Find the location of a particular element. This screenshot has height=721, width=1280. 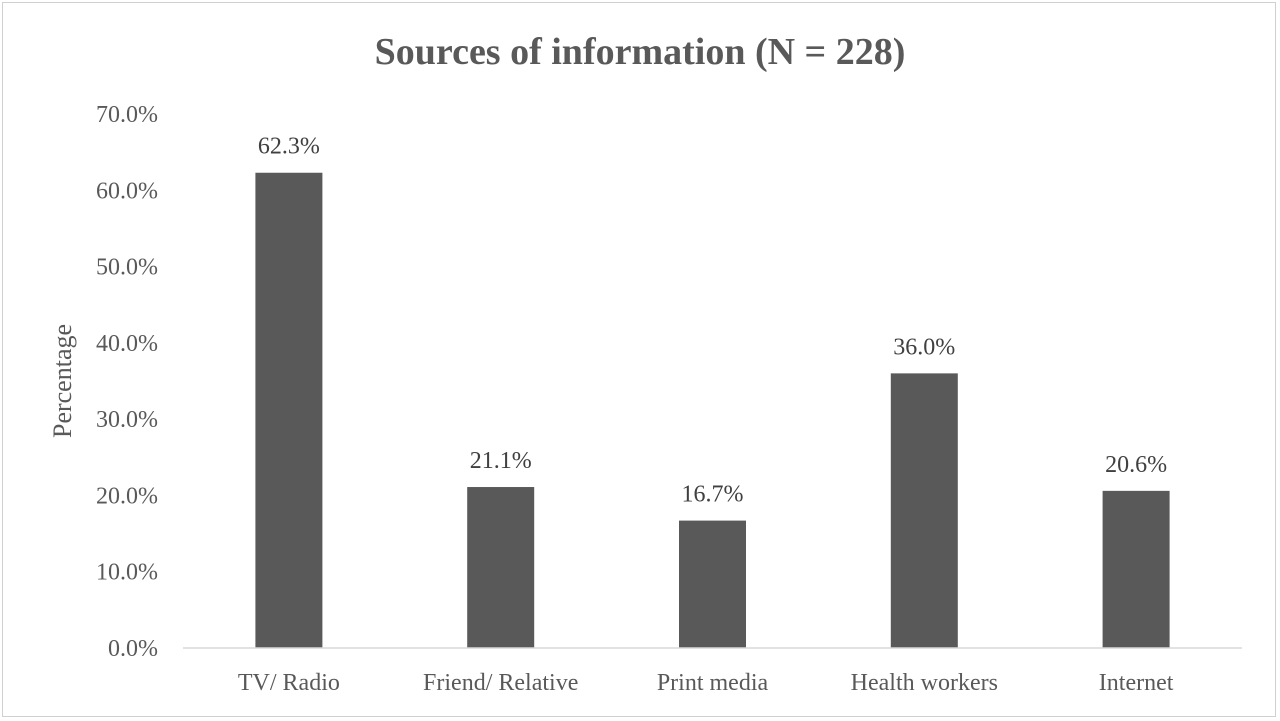

data-label: 21.1% is located at coordinates (501, 461).